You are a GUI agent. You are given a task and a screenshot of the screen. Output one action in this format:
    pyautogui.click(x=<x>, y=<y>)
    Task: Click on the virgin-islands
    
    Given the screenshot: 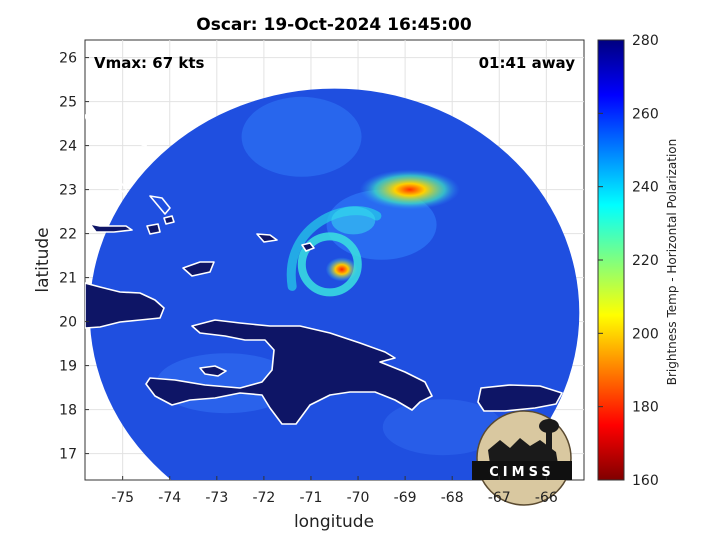 What is the action you would take?
    pyautogui.click(x=567, y=403)
    